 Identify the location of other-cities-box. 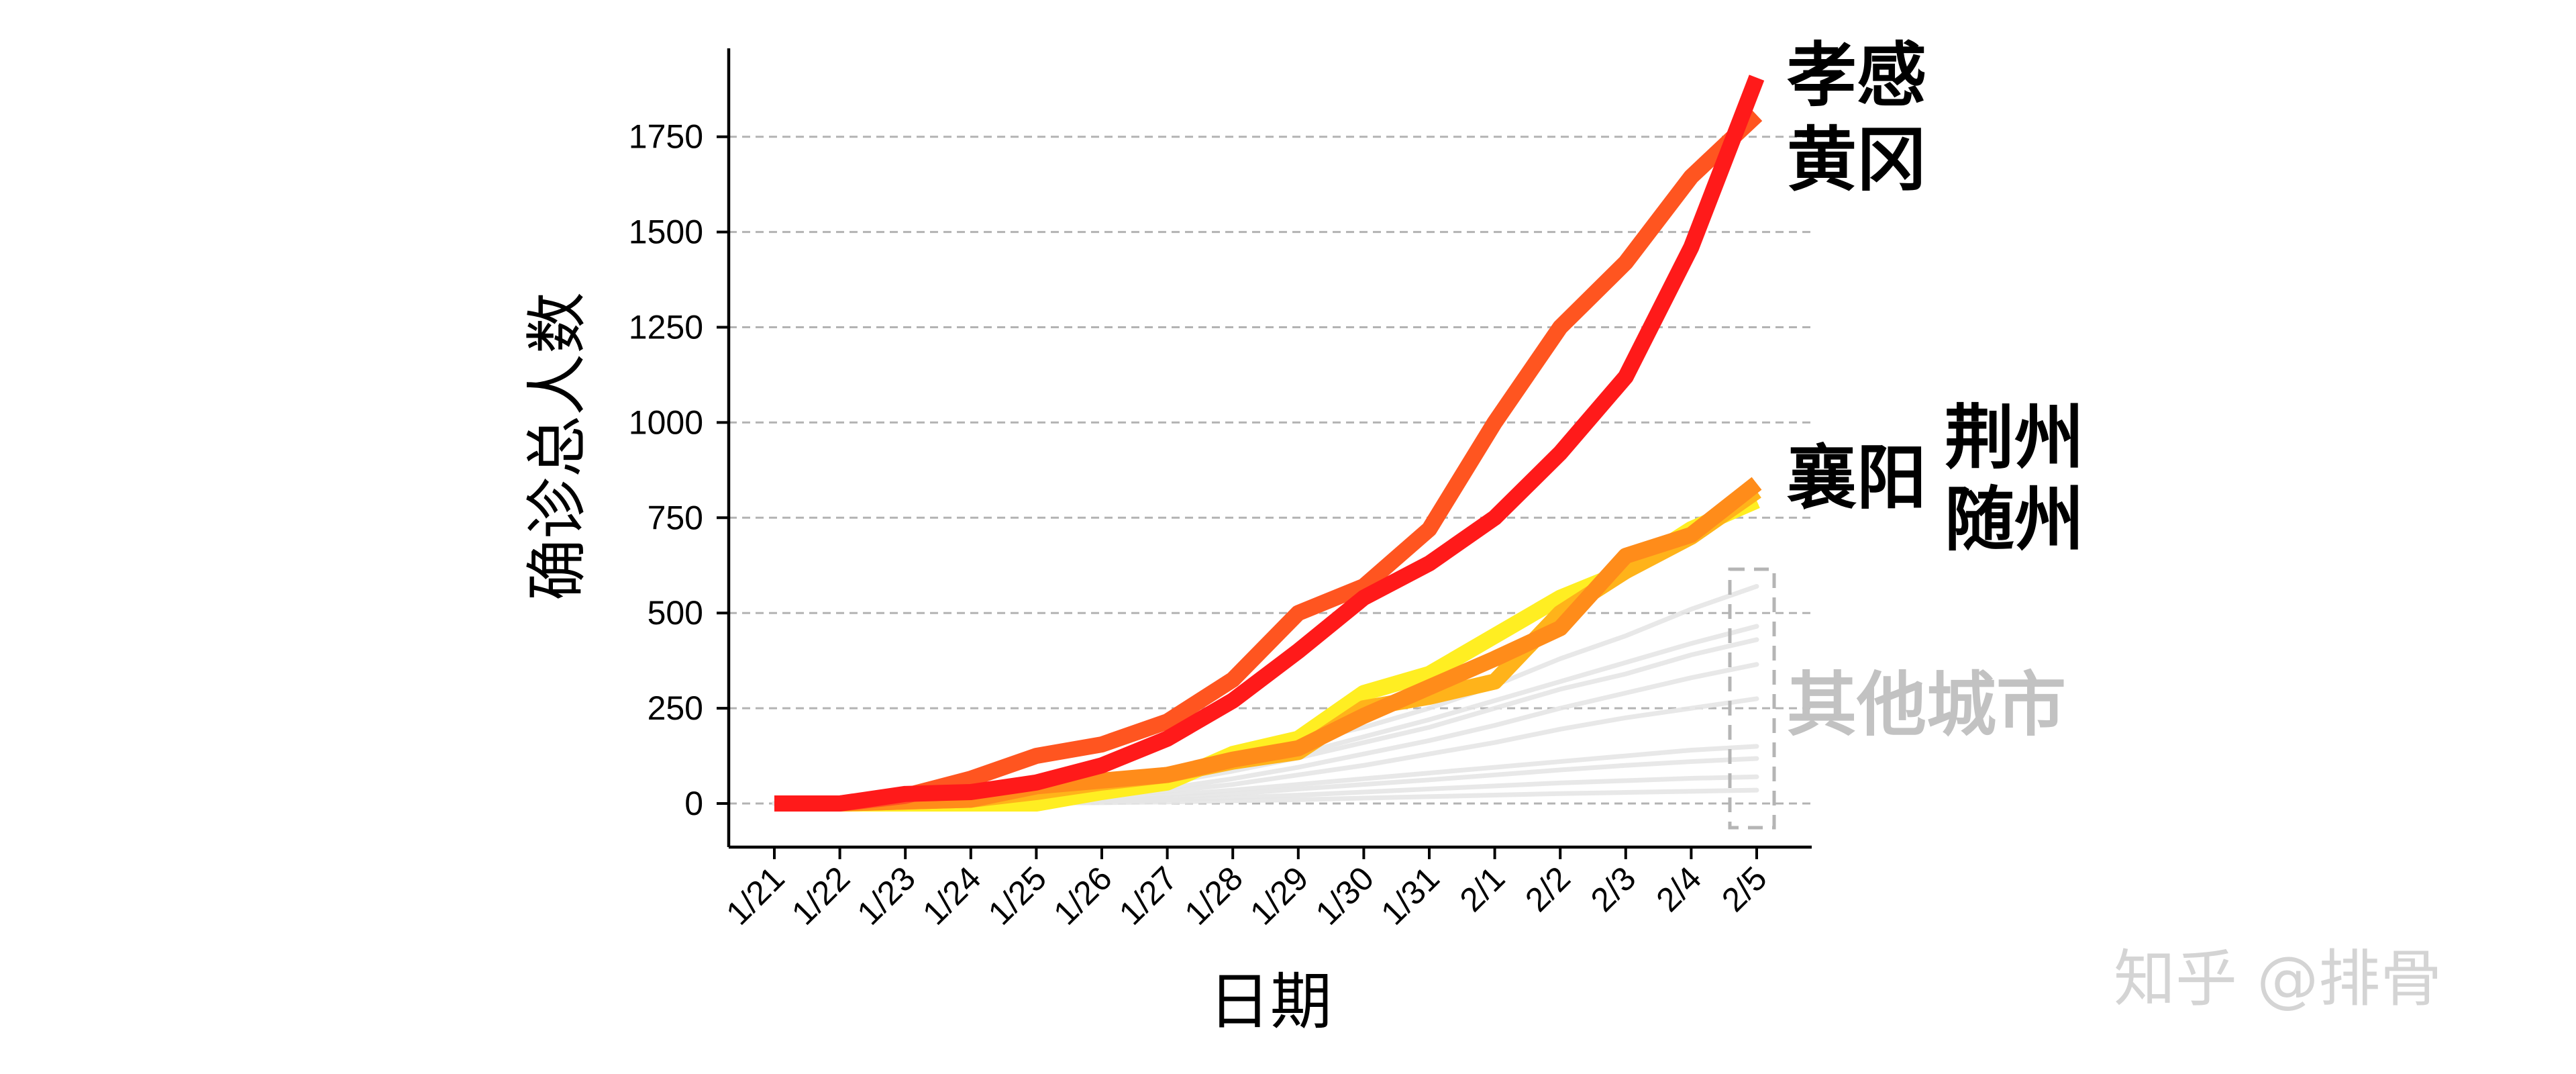
(1752, 698).